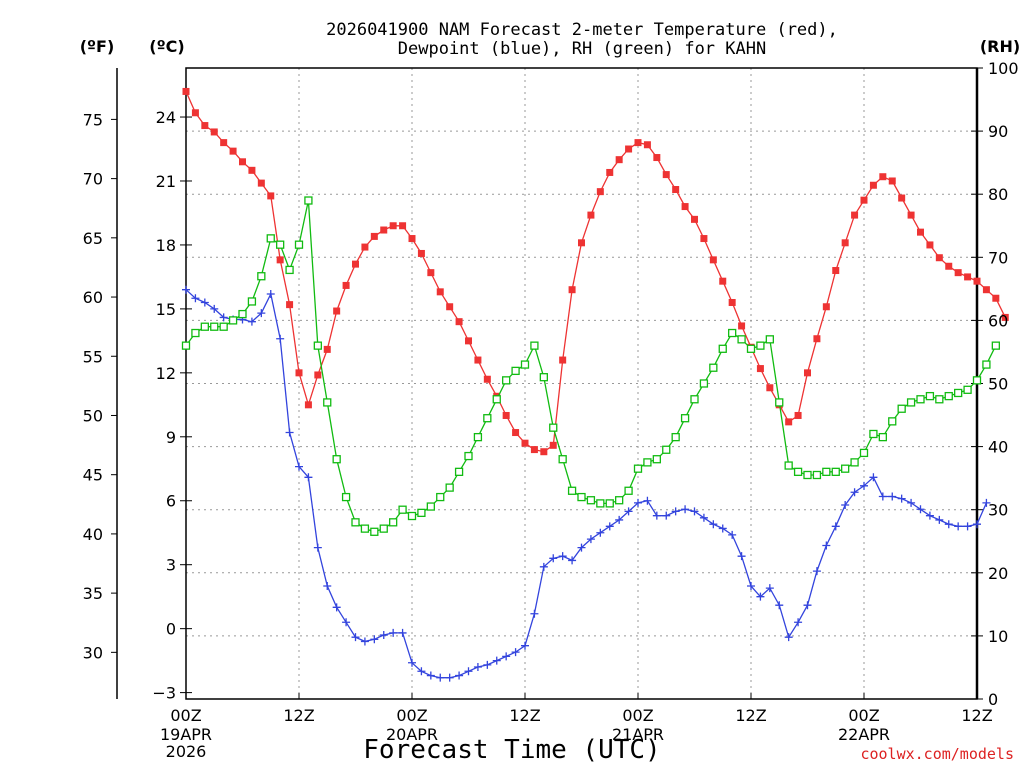 Image resolution: width=1024 pixels, height=768 pixels. Describe the element at coordinates (93, 179) in the screenshot. I see `fahrenheit-tick-label: 70` at that location.